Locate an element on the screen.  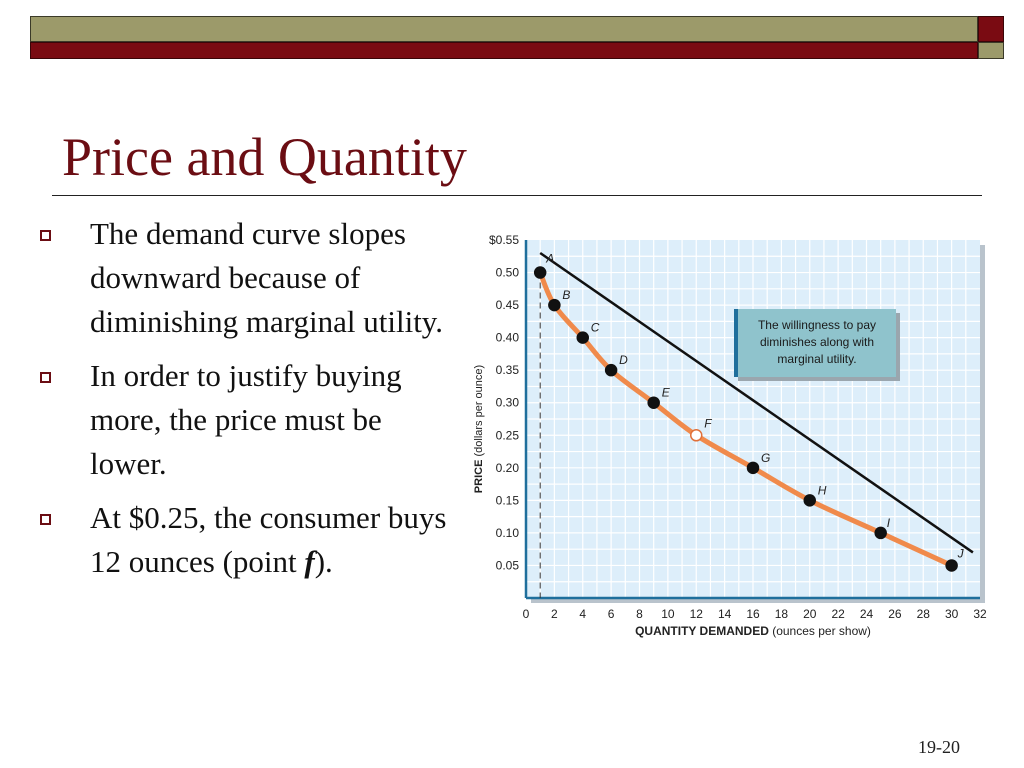
bullet-emphasis: f is located at coordinates (309, 561).